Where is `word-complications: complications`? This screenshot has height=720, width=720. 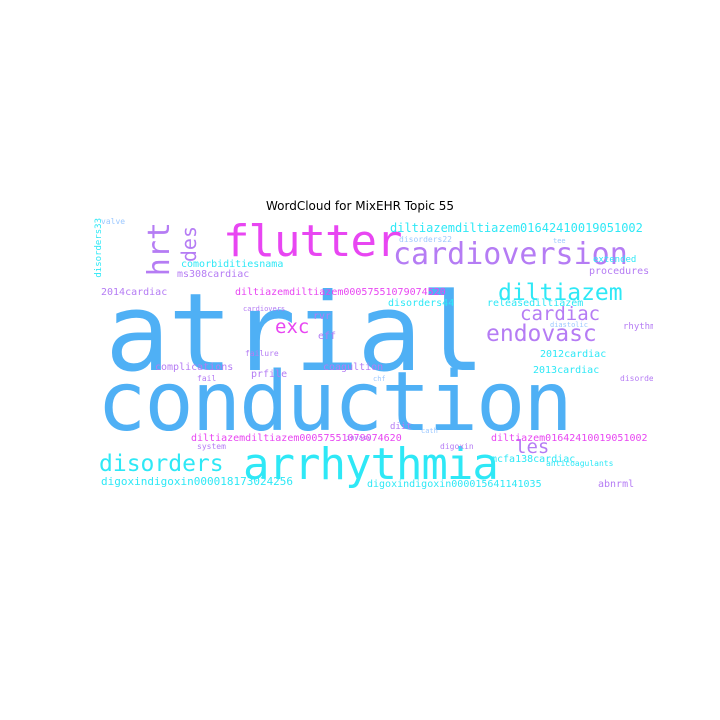
word-complications: complications is located at coordinates (194, 367).